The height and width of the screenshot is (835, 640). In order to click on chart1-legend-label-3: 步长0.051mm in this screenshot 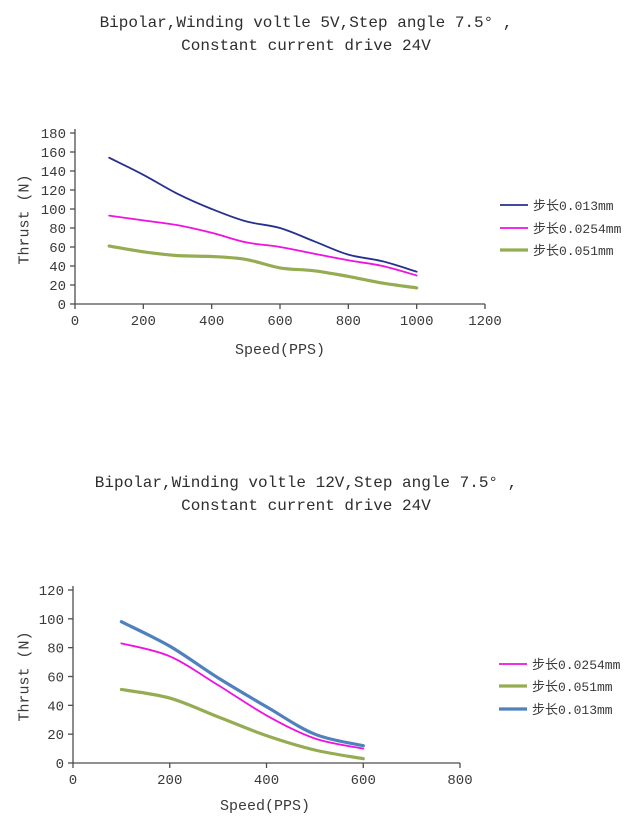, I will do `click(573, 251)`.